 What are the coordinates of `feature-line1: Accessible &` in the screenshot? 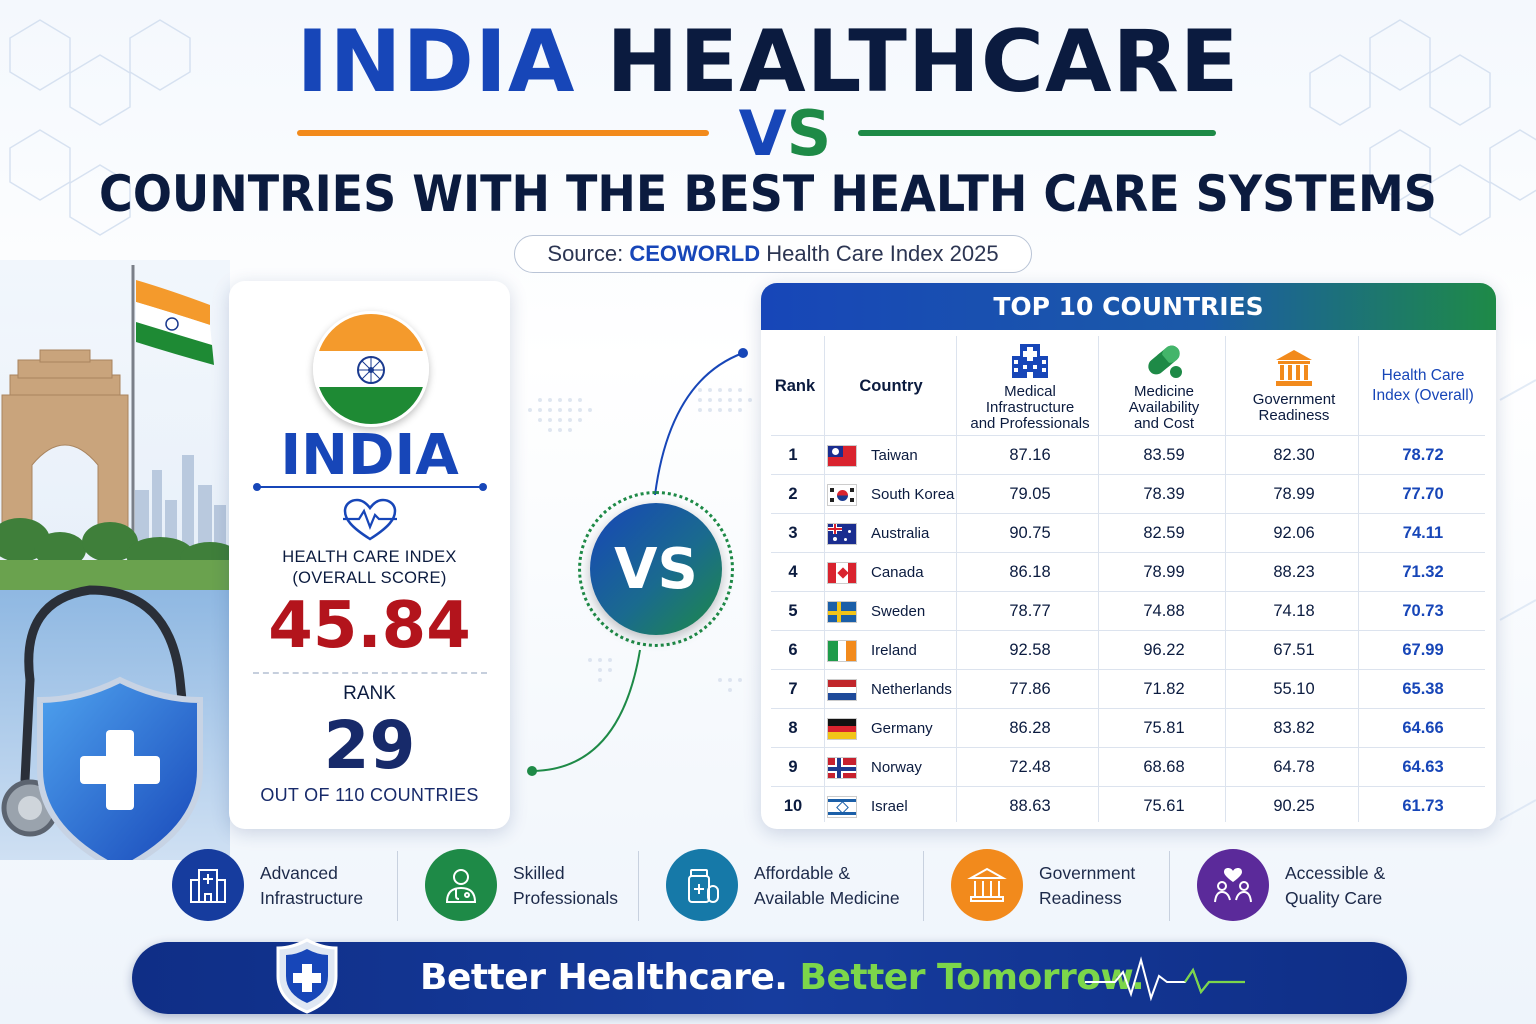 It's located at (1335, 873).